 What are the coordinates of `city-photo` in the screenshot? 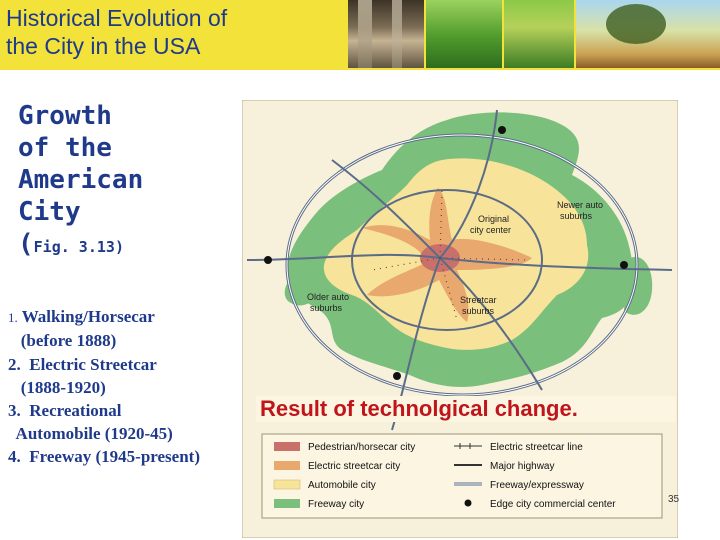 It's located at (386, 34).